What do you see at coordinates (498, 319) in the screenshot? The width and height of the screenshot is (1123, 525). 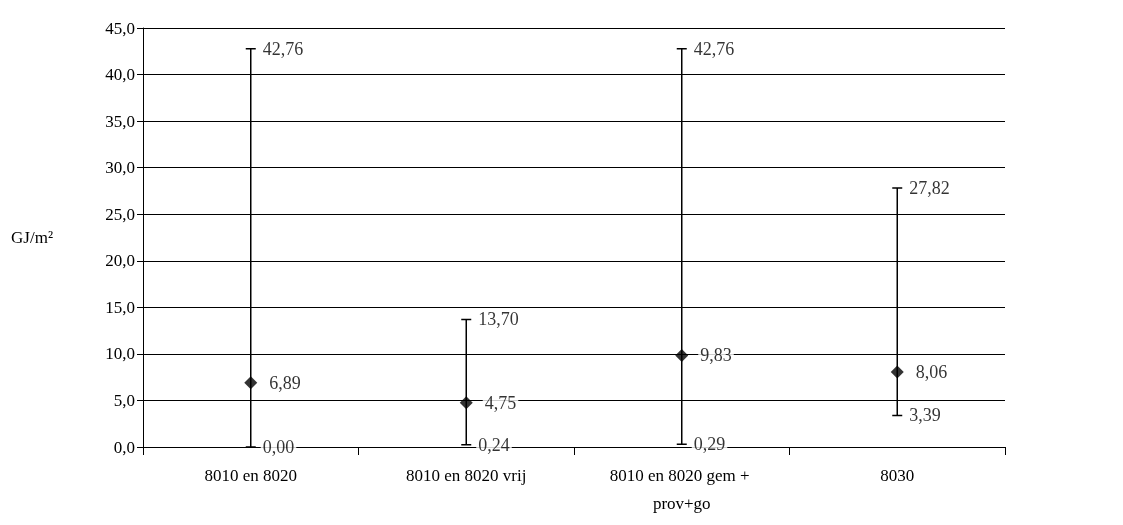 I see `annotation: 13,70` at bounding box center [498, 319].